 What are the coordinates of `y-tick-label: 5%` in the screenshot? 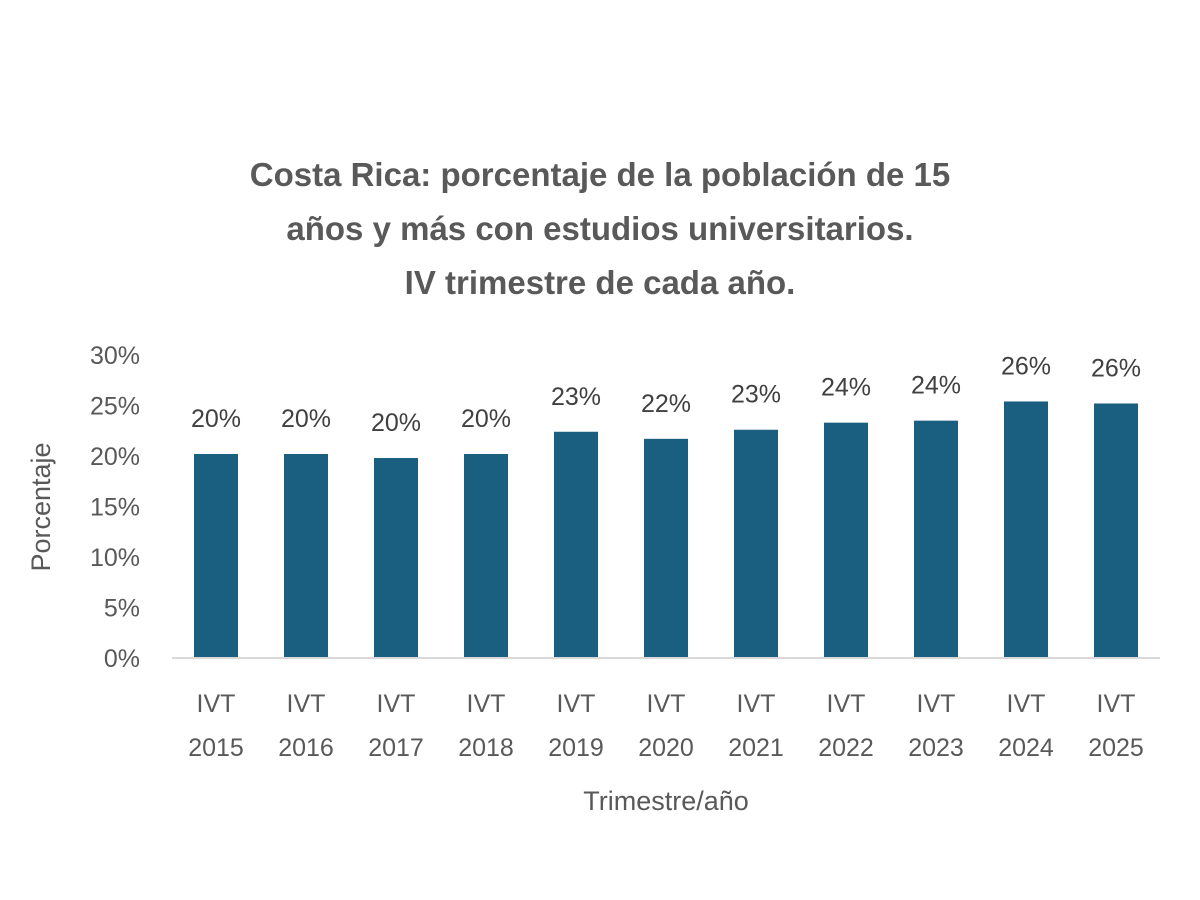 It's located at (122, 609).